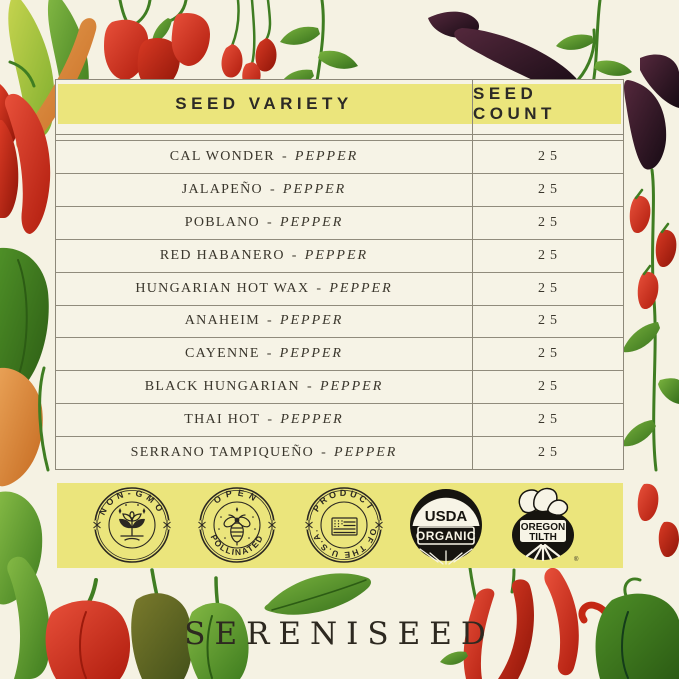  I want to click on column-divider, so click(472, 274).